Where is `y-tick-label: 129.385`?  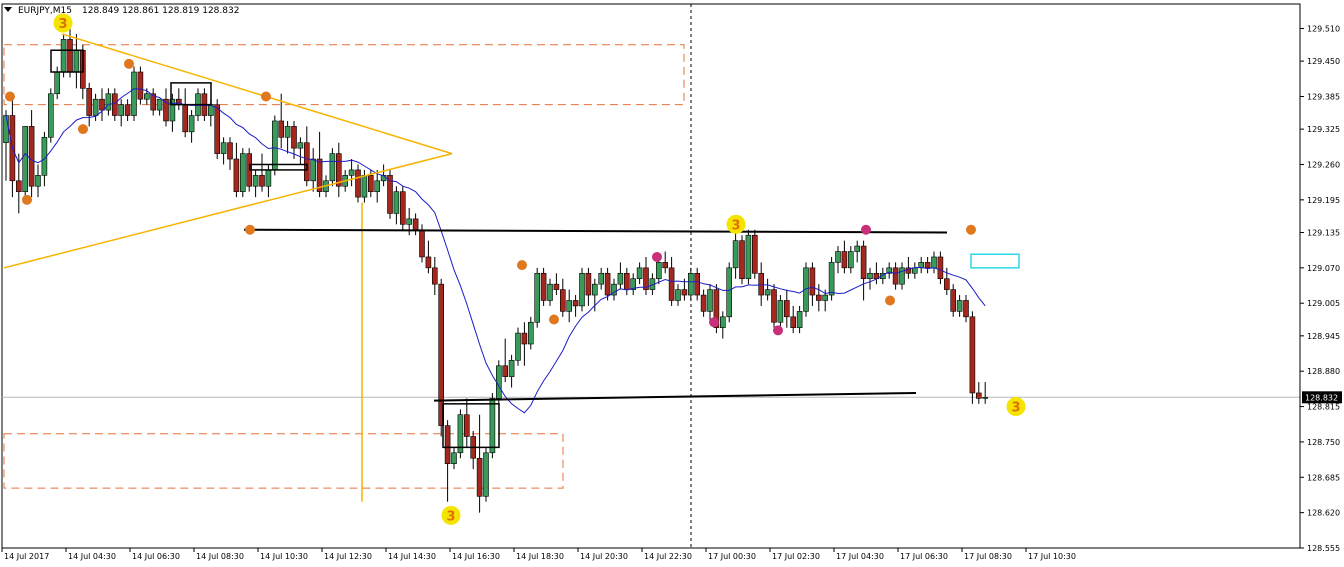
y-tick-label: 129.385 is located at coordinates (1323, 96).